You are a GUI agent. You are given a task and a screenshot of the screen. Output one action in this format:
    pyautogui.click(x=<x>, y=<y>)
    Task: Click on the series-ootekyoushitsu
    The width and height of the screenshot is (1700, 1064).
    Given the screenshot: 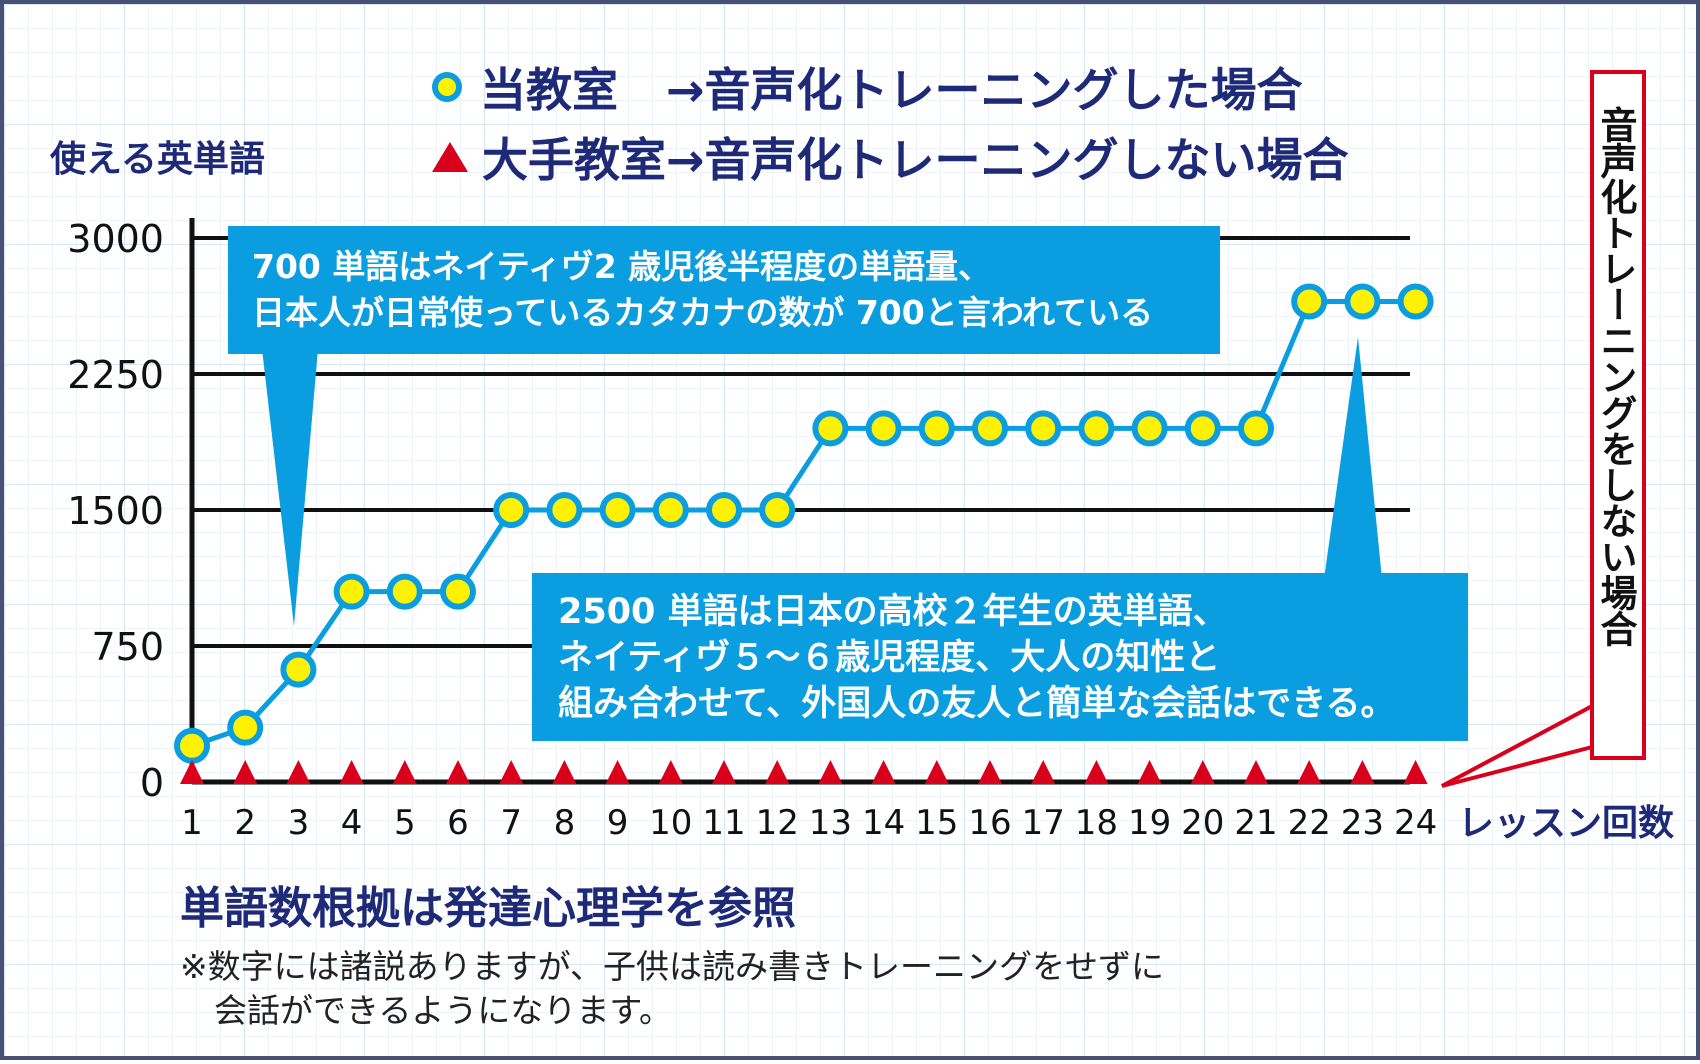 What is the action you would take?
    pyautogui.click(x=804, y=772)
    